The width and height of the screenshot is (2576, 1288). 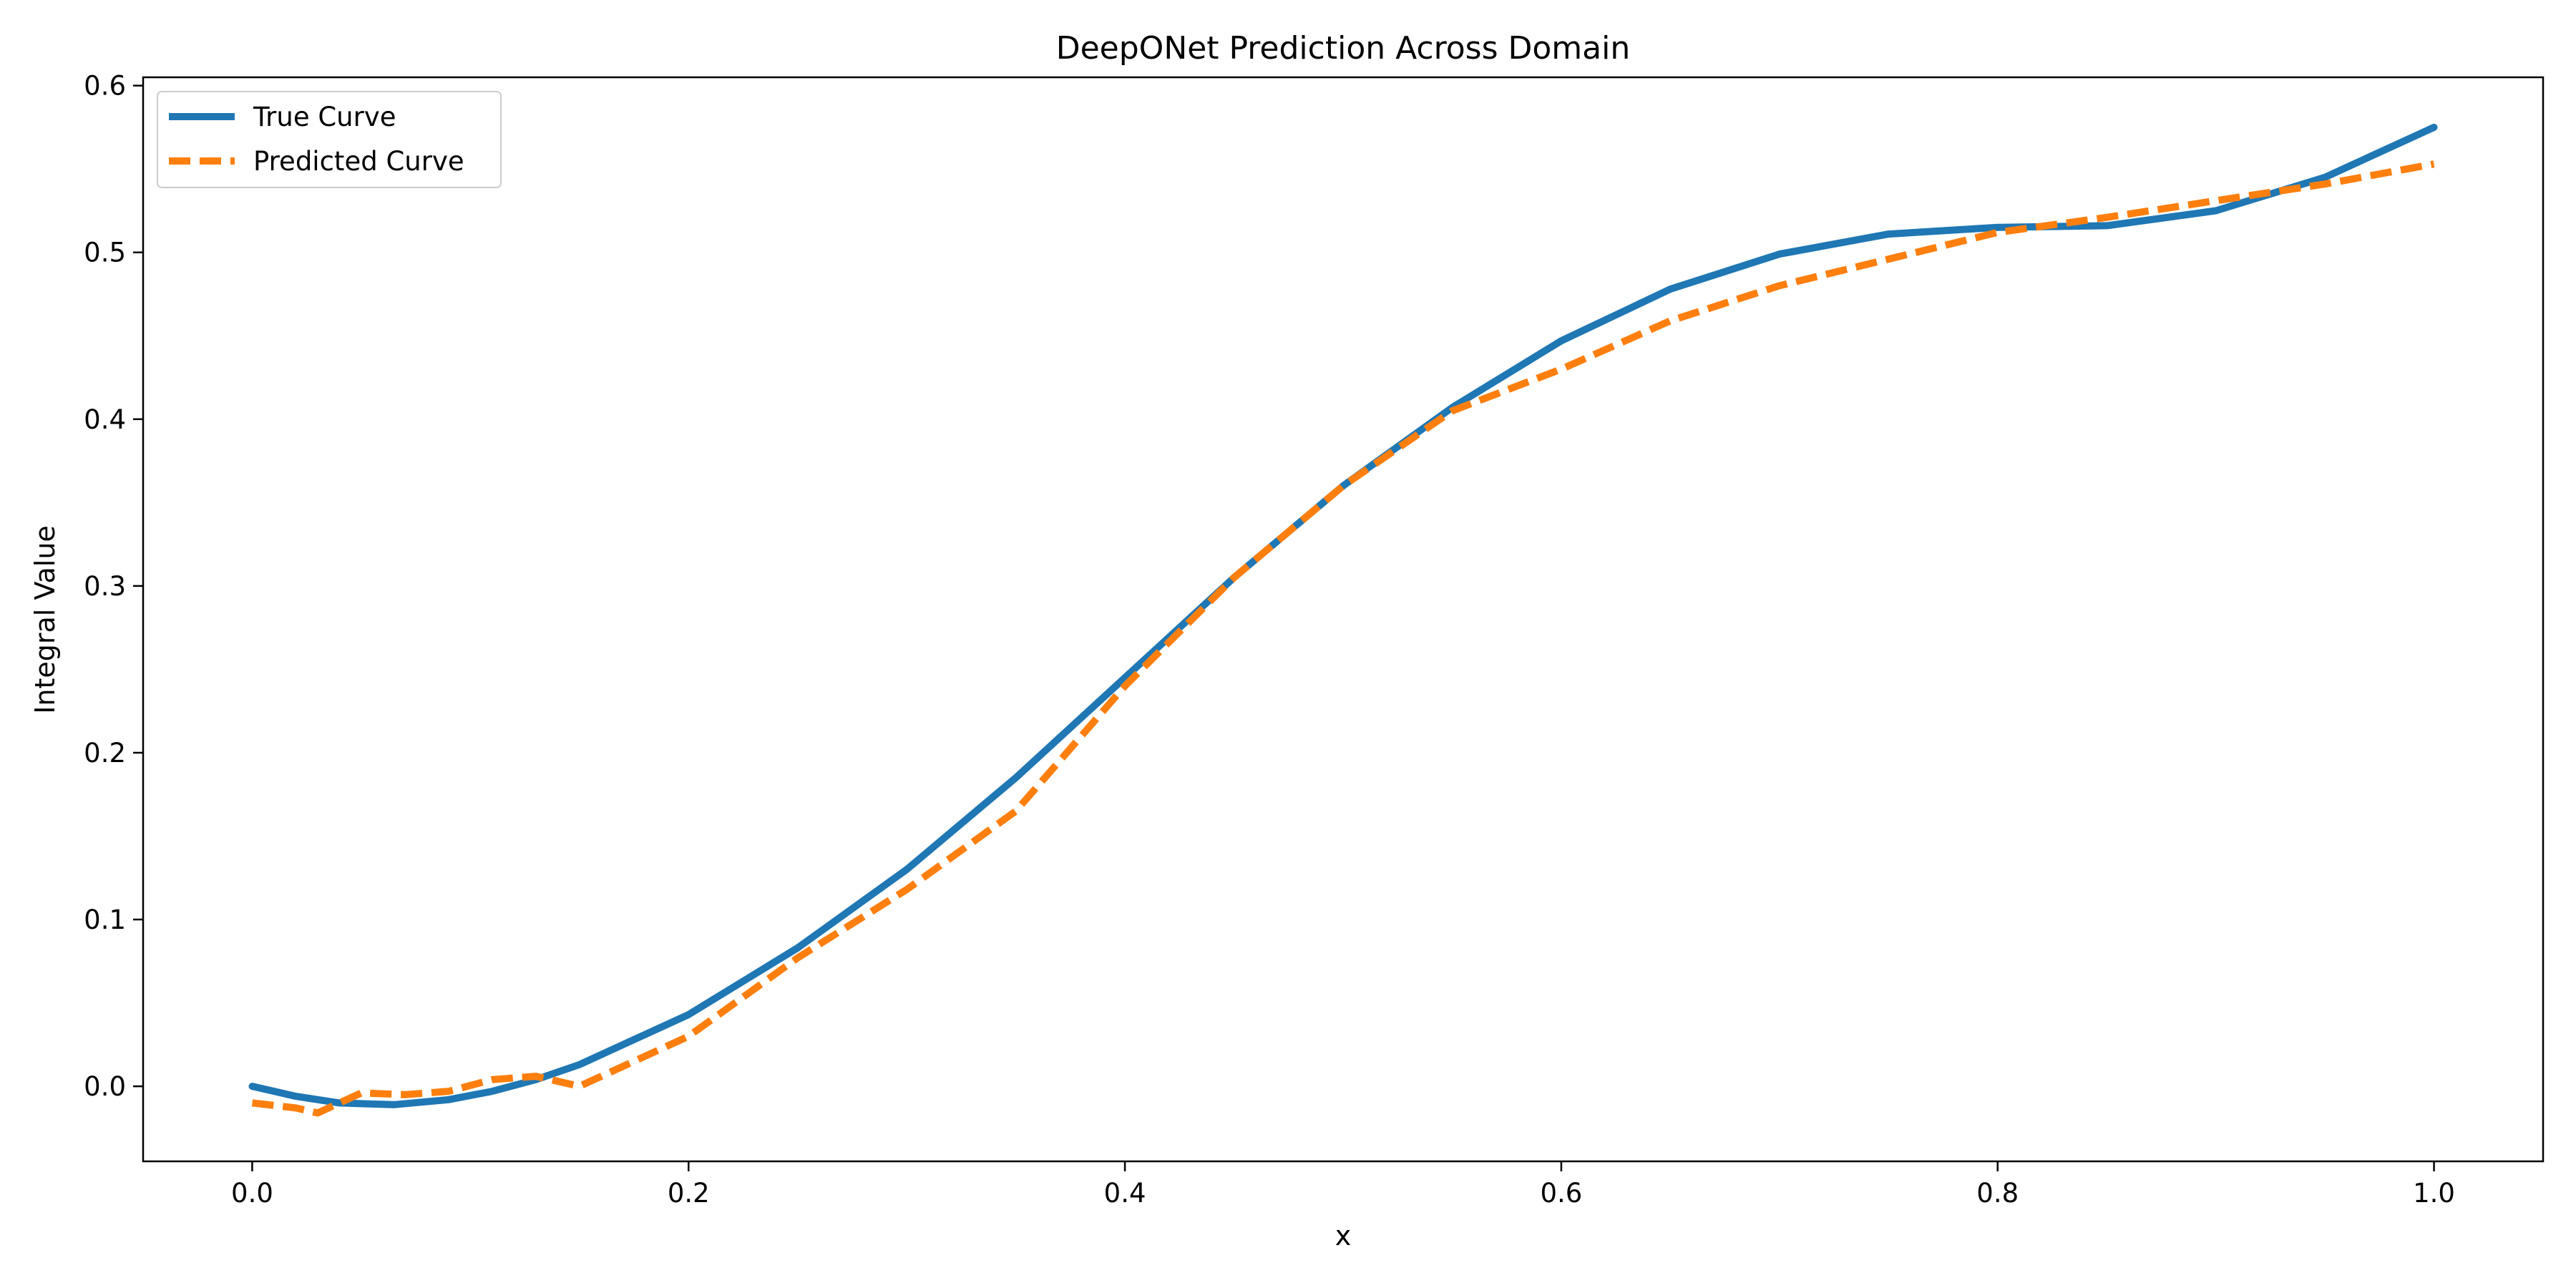 I want to click on y-tick-label: 0.6, so click(x=105, y=86).